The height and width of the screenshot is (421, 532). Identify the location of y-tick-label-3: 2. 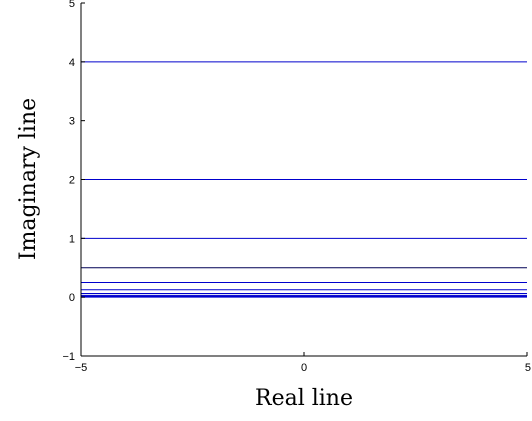
(72, 181).